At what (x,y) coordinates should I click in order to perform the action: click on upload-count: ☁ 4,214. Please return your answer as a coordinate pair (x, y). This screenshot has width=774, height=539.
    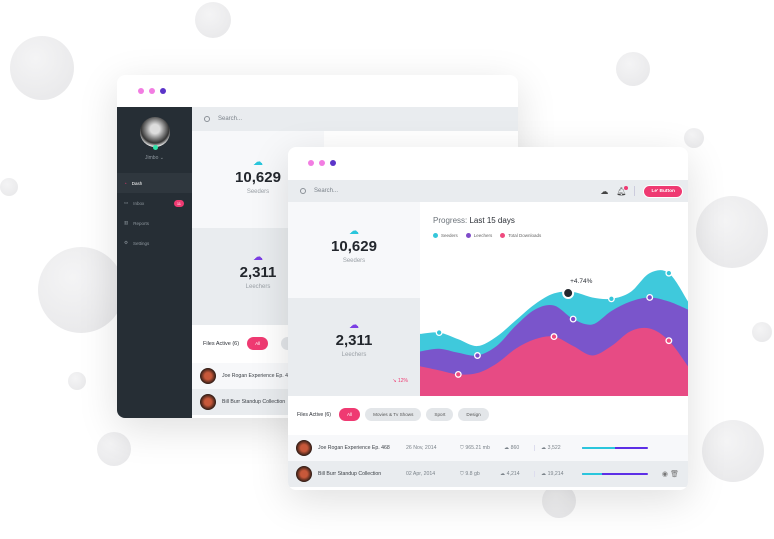
    Looking at the image, I should click on (510, 474).